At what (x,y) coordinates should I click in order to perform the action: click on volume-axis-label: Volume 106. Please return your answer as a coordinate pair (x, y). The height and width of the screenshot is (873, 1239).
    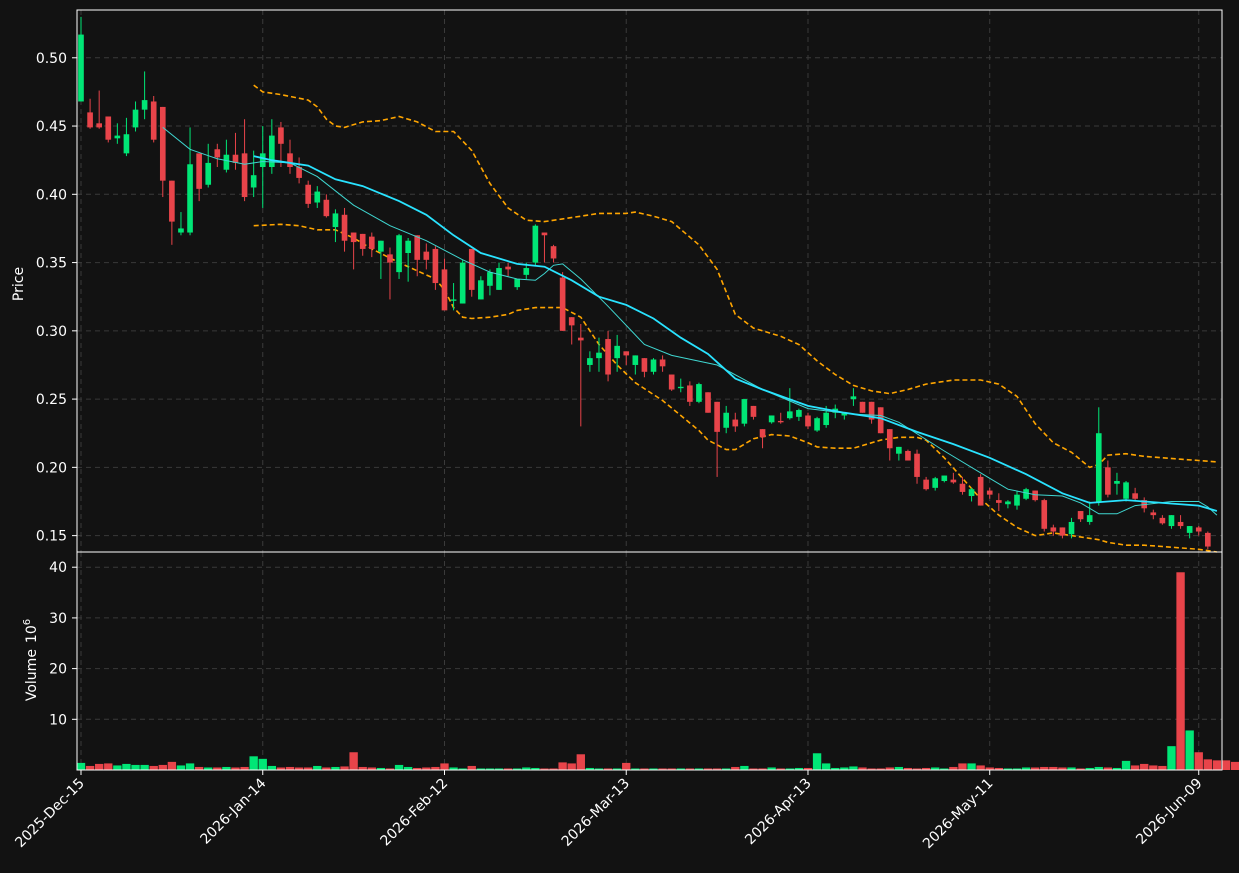
    Looking at the image, I should click on (31, 660).